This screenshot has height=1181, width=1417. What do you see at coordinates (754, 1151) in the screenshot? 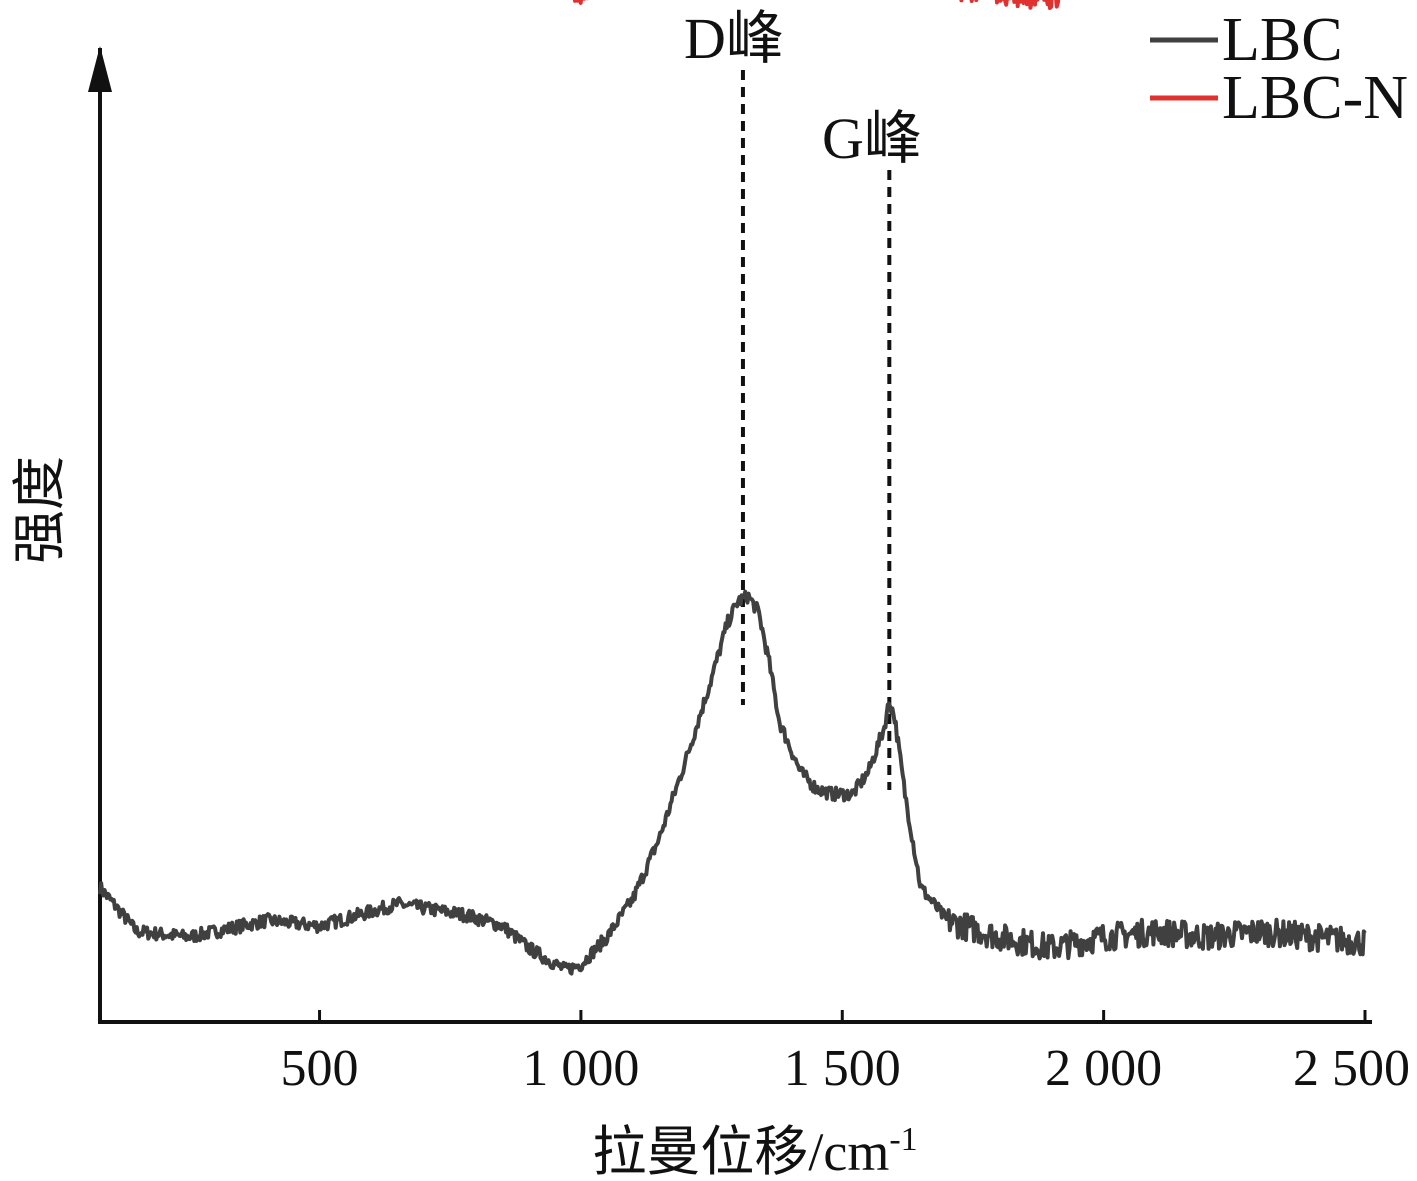
I see `x-axis-title: 拉曼位移/cm-1` at bounding box center [754, 1151].